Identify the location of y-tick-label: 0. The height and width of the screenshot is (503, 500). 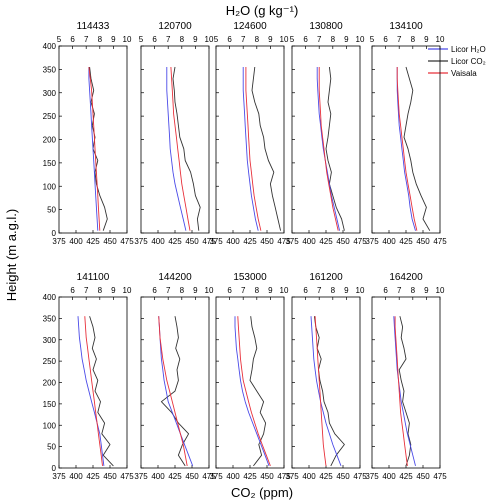
(54, 233).